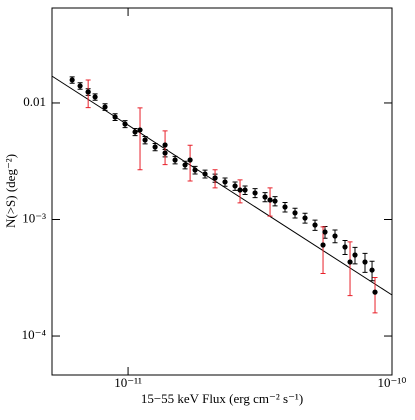 Image resolution: width=415 pixels, height=420 pixels. What do you see at coordinates (10, 191) in the screenshot?
I see `y-axis-label: N(>S) (deg⁻²)` at bounding box center [10, 191].